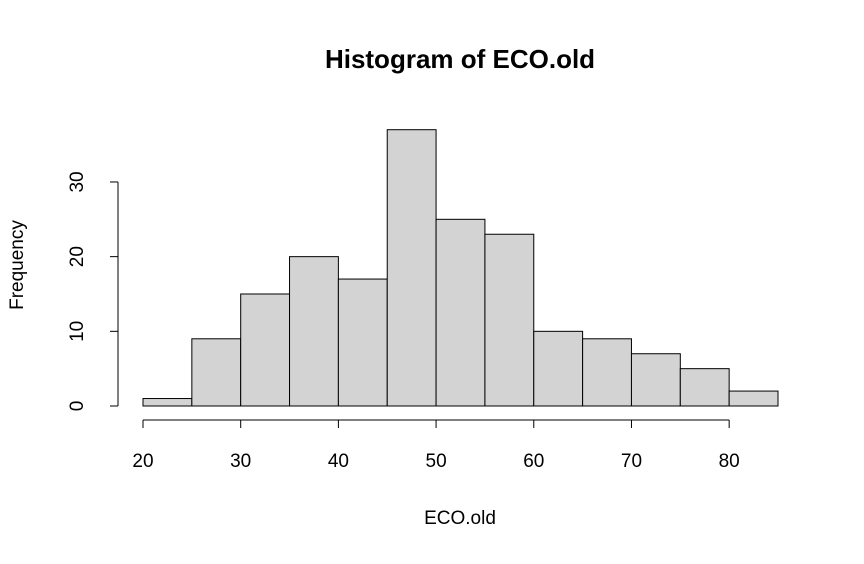 The image size is (864, 564). What do you see at coordinates (631, 461) in the screenshot?
I see `x-tick-label: 70` at bounding box center [631, 461].